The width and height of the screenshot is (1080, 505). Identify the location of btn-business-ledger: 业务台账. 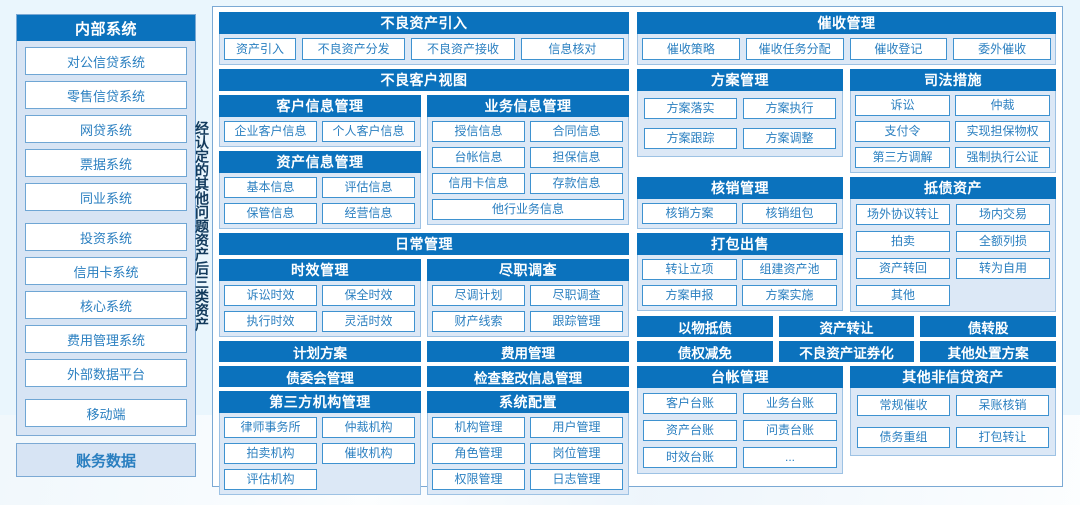
(790, 403).